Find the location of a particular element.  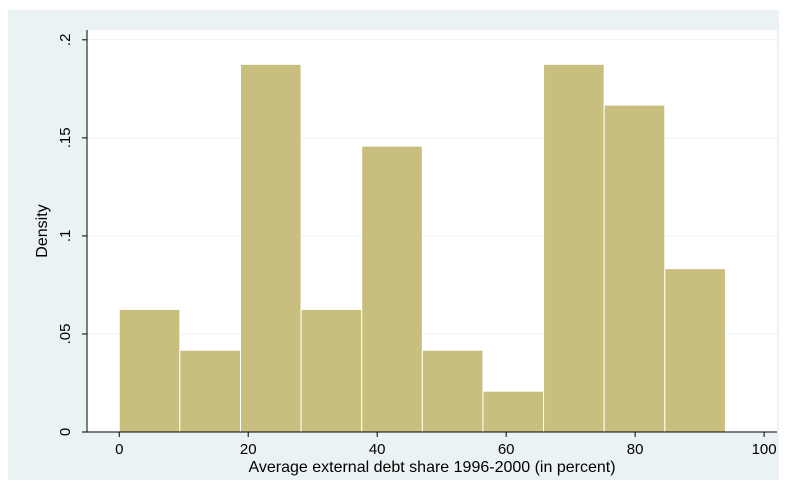

y-tick-label: .05 is located at coordinates (65, 334).